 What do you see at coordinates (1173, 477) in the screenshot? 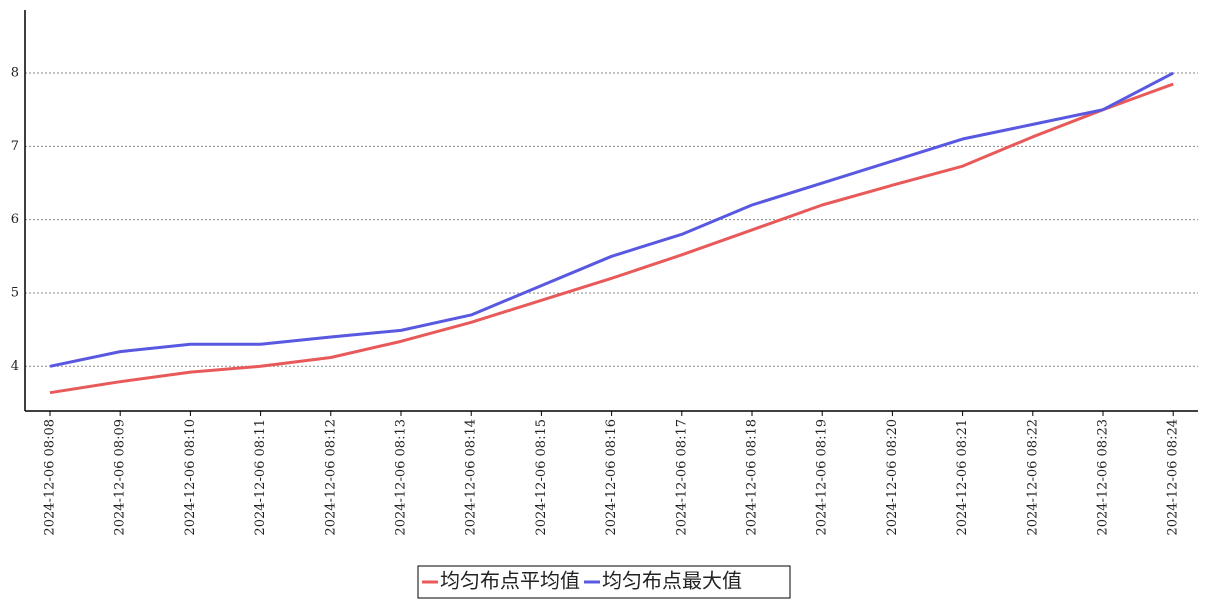
I see `x-tick-label: 2024-12-06 08:24` at bounding box center [1173, 477].